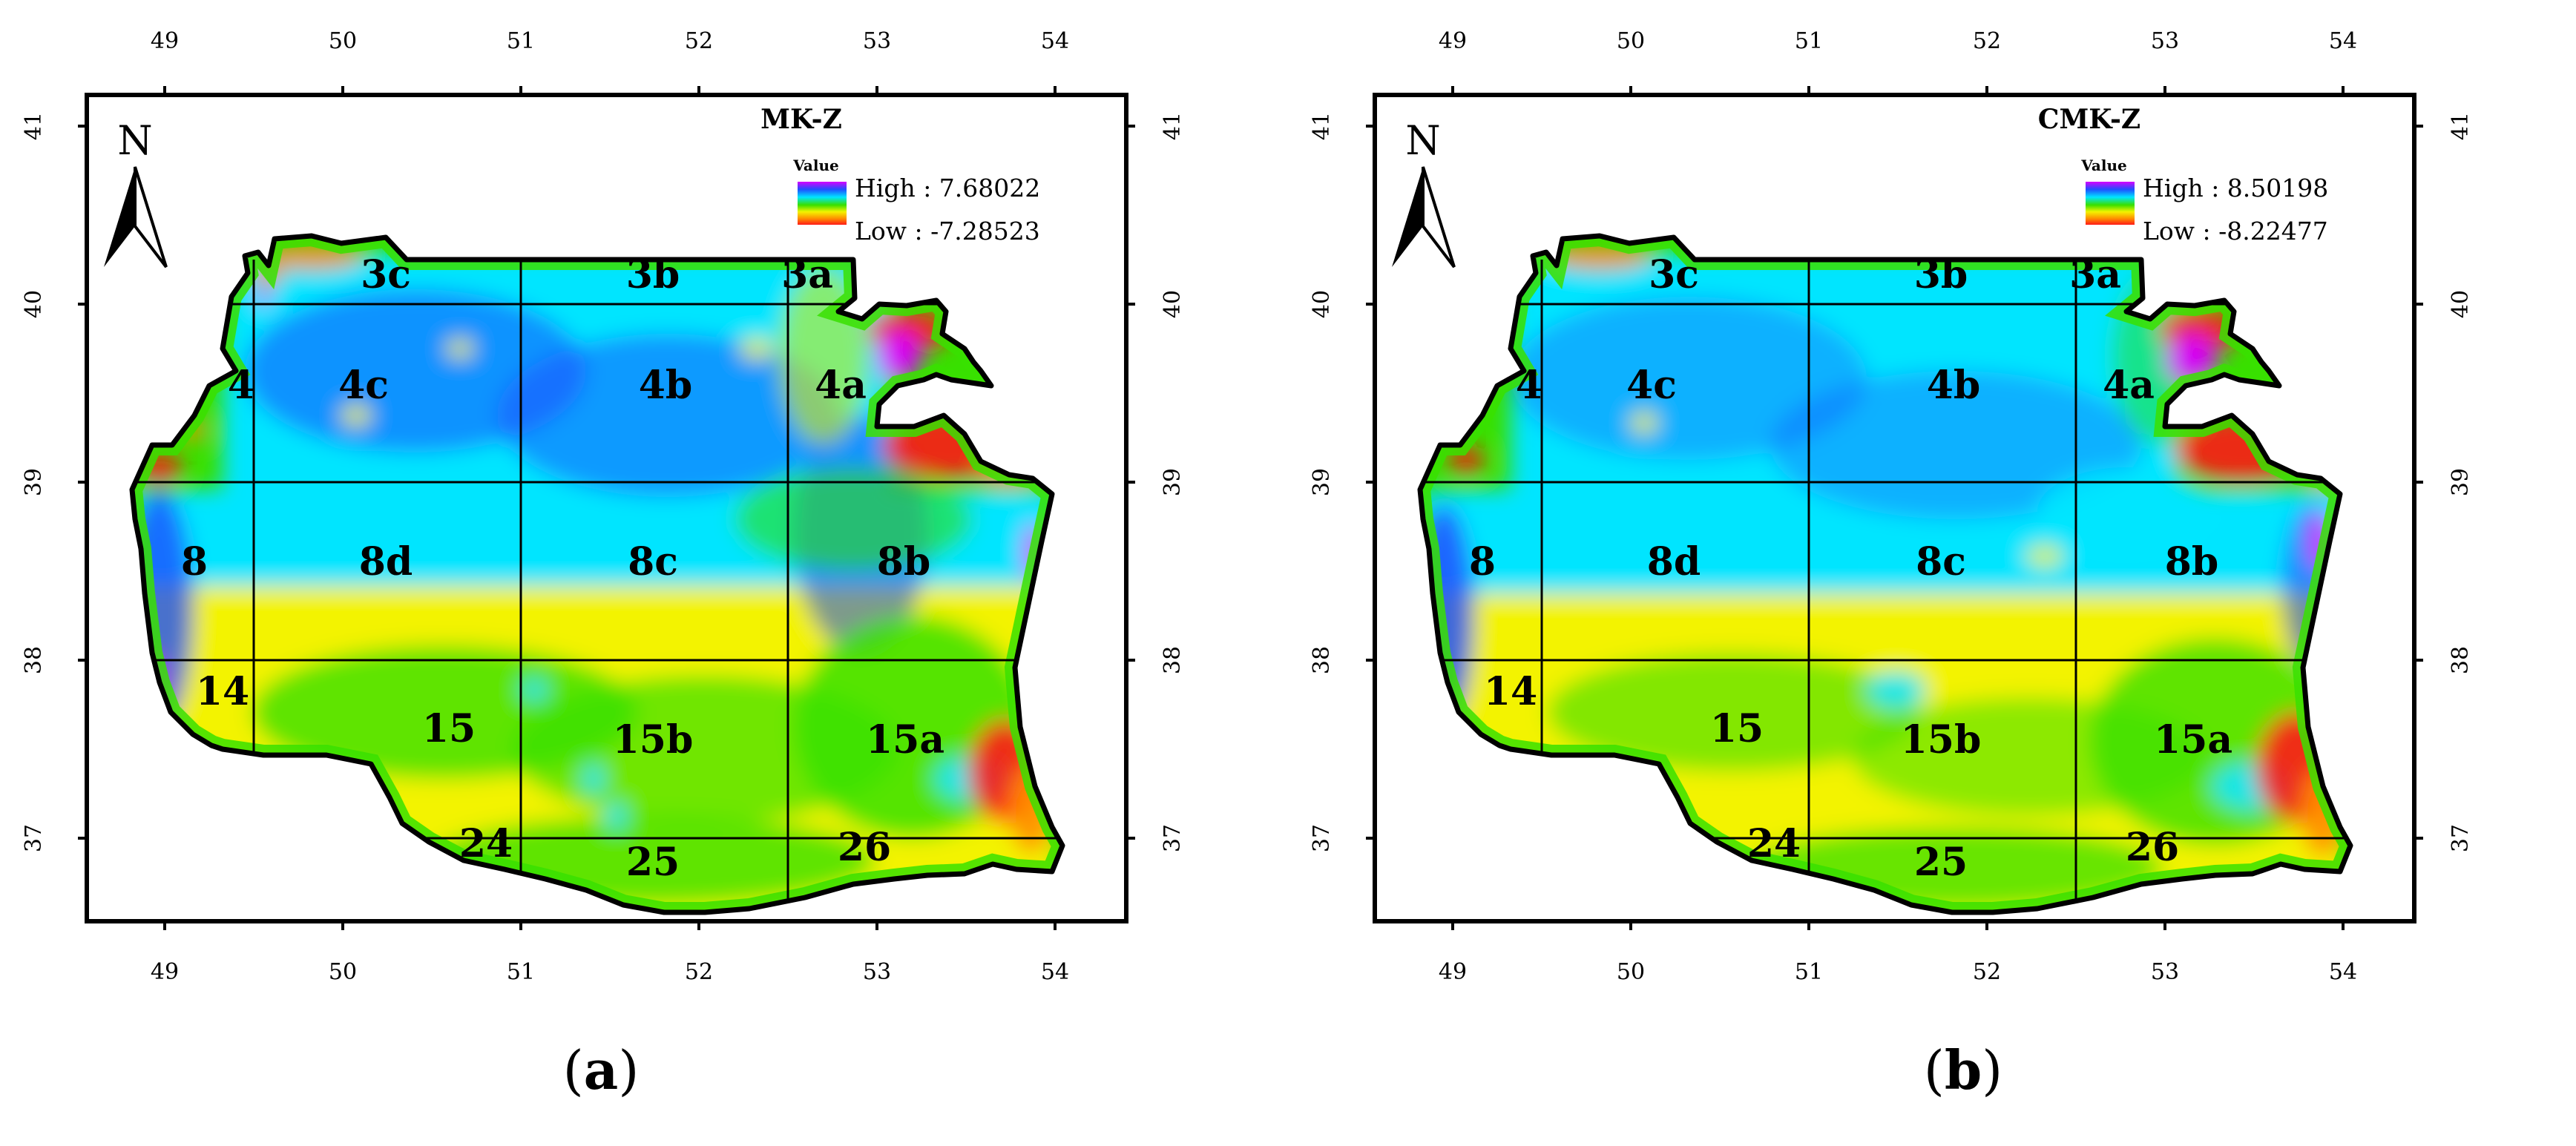 The image size is (2576, 1146). Describe the element at coordinates (601, 1069) in the screenshot. I see `panel-caption-a: (a)` at that location.